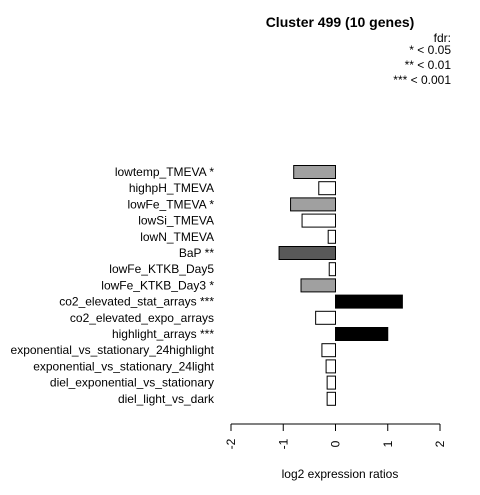  Describe the element at coordinates (113, 350) in the screenshot. I see `category-label-12: exponential_vs_stationary_24highlight` at that location.